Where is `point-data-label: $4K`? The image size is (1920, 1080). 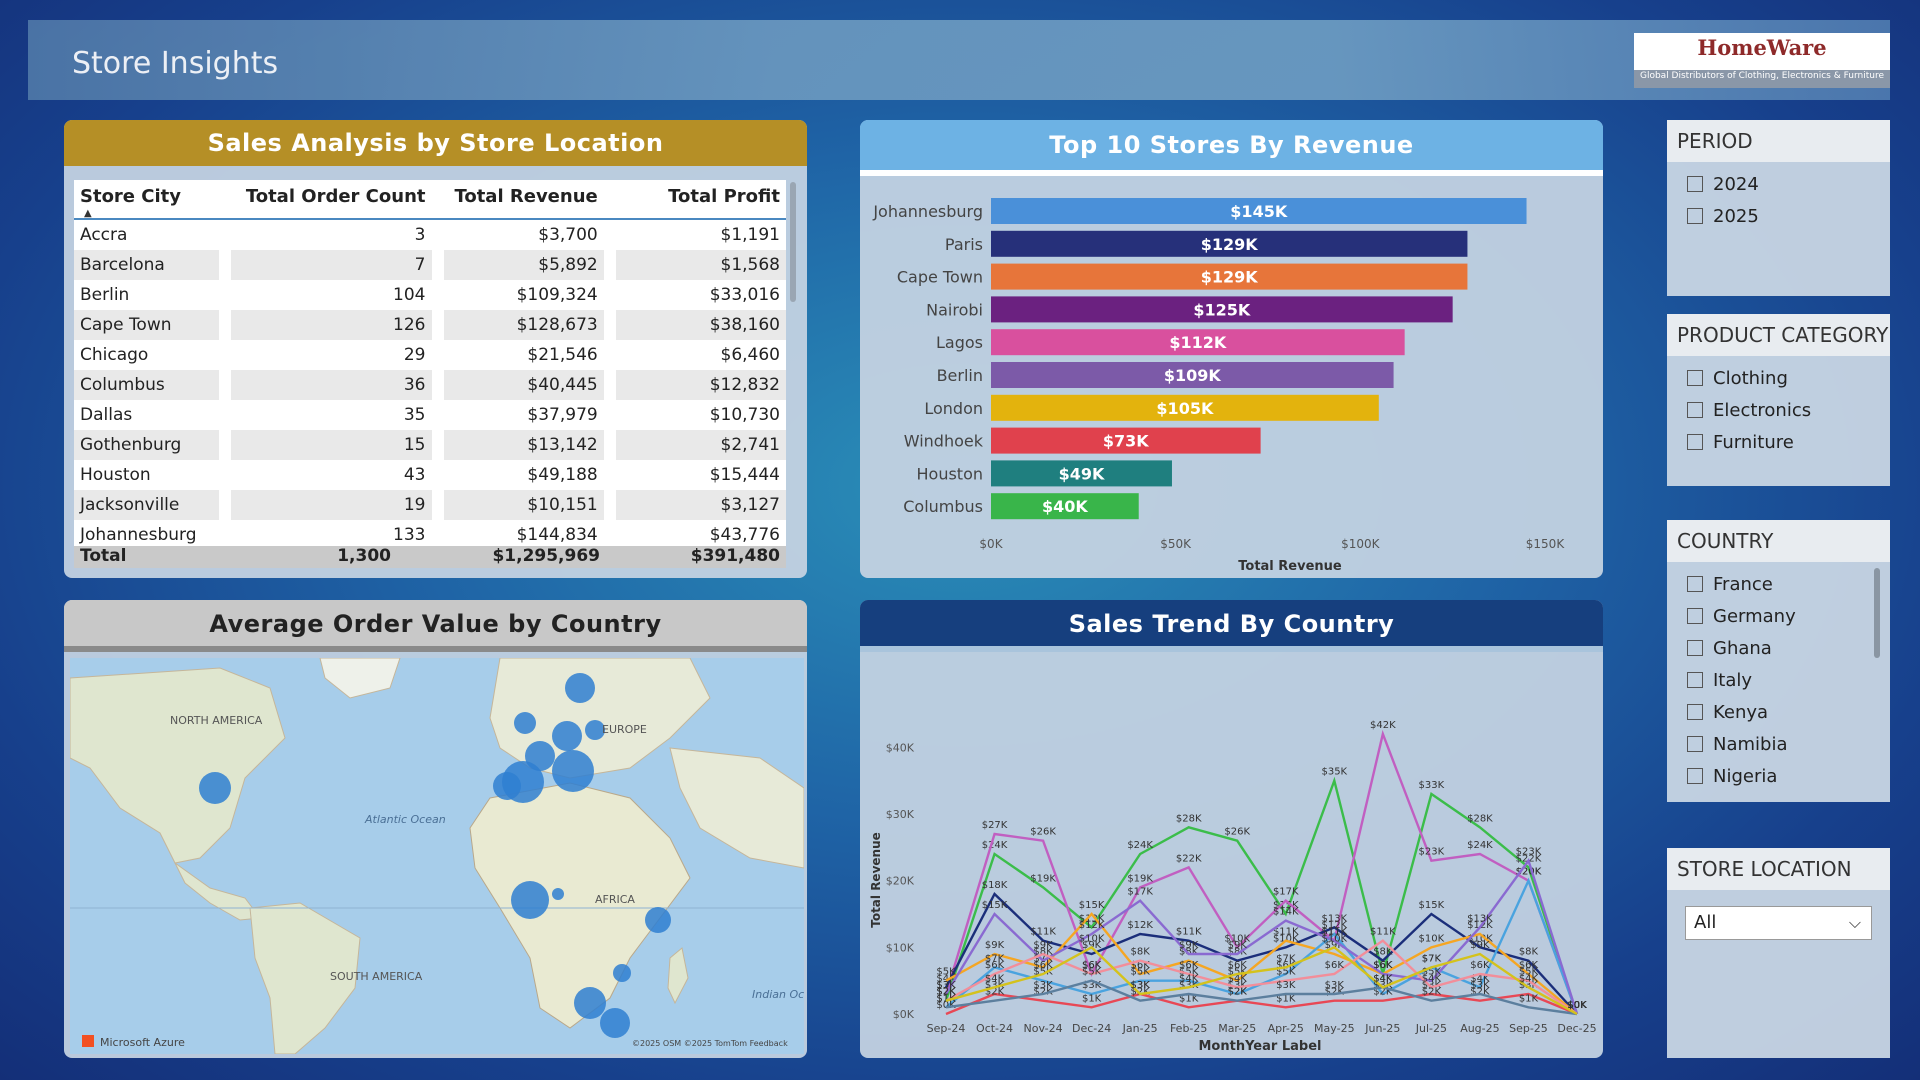
point-data-label: $4K is located at coordinates (1529, 978).